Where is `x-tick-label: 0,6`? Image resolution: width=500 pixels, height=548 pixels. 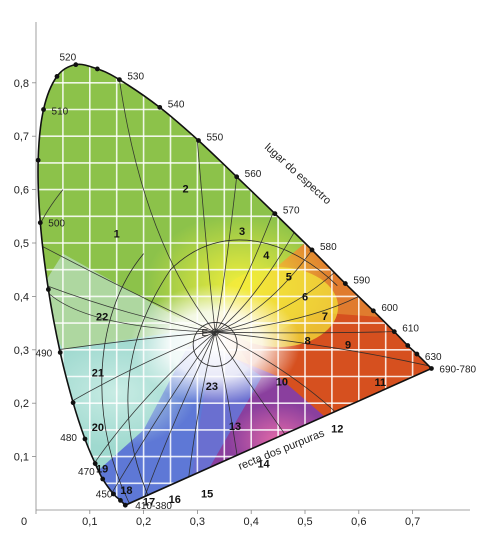 x-tick-label: 0,6 is located at coordinates (358, 522).